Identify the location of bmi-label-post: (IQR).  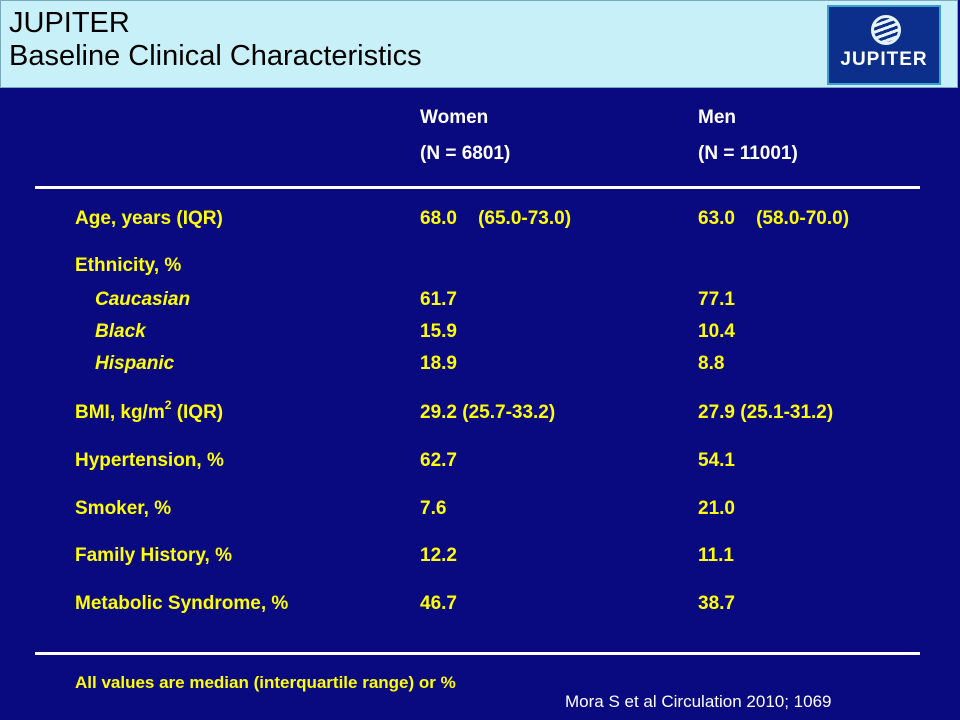
(197, 412).